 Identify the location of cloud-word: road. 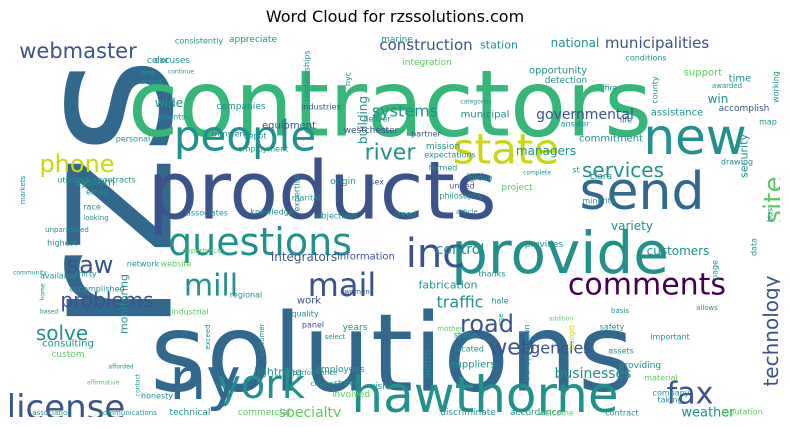
(487, 324).